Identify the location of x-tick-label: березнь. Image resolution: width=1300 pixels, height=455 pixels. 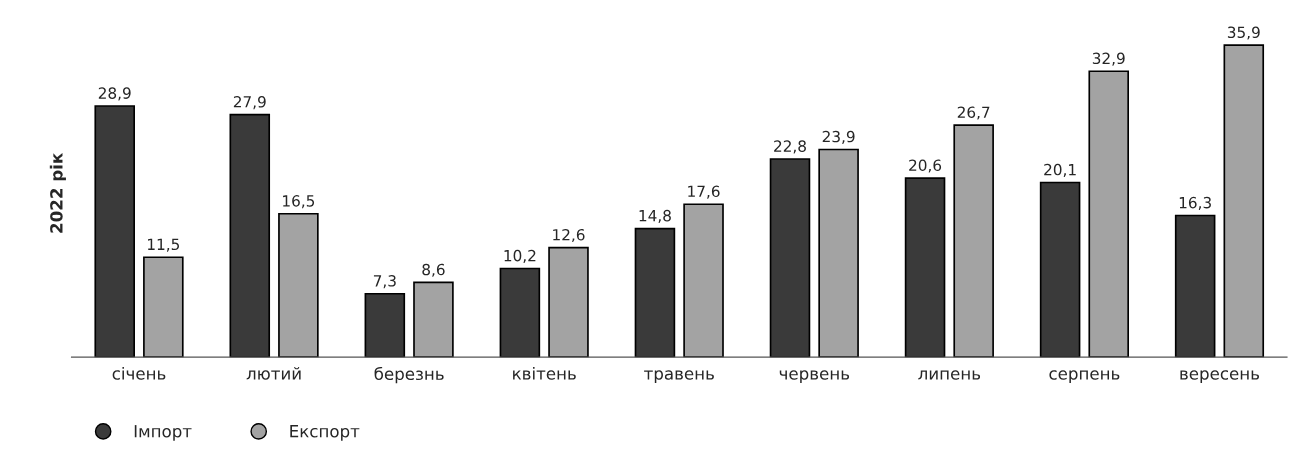
(409, 375).